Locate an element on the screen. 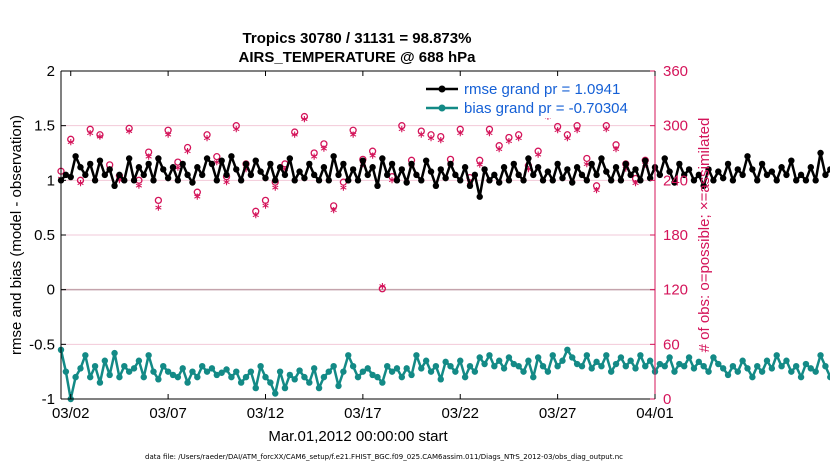 Image resolution: width=830 pixels, height=470 pixels. legend-bias-label: bias grand pr = -0.70304 is located at coordinates (546, 108).